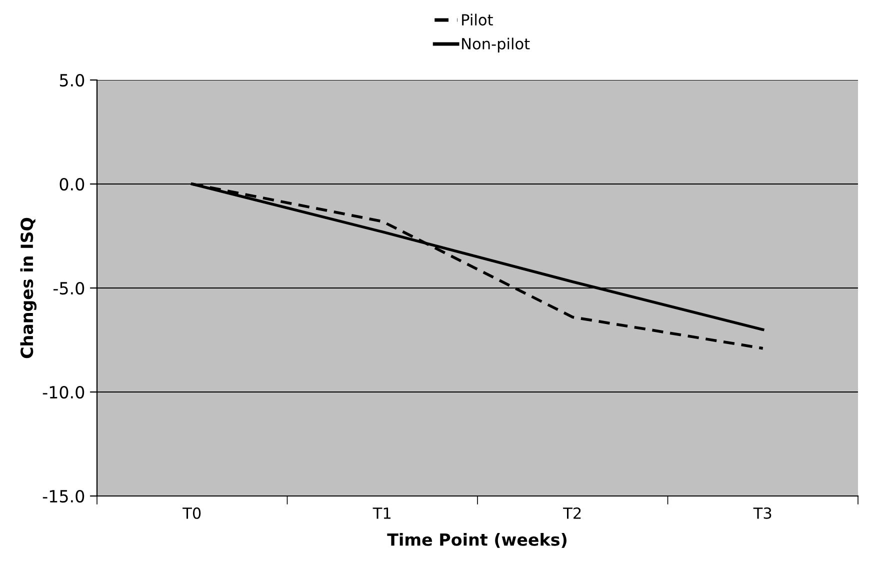  Describe the element at coordinates (72, 184) in the screenshot. I see `y-tick-label: 0.0` at that location.